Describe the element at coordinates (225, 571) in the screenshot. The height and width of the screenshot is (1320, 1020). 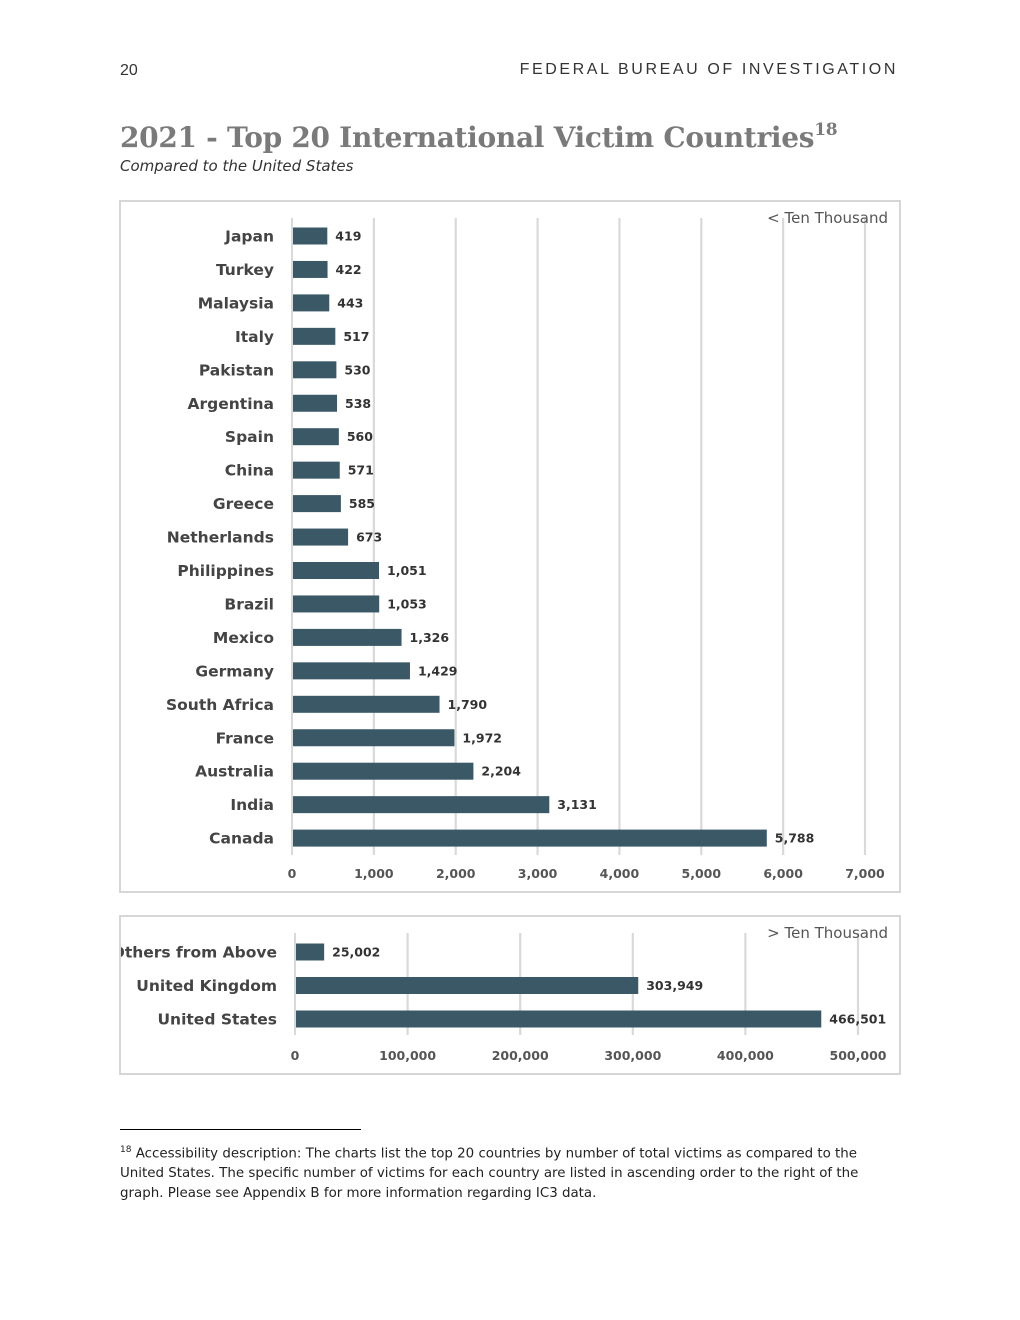
I see `chart-0-category-label: Philippines` at that location.